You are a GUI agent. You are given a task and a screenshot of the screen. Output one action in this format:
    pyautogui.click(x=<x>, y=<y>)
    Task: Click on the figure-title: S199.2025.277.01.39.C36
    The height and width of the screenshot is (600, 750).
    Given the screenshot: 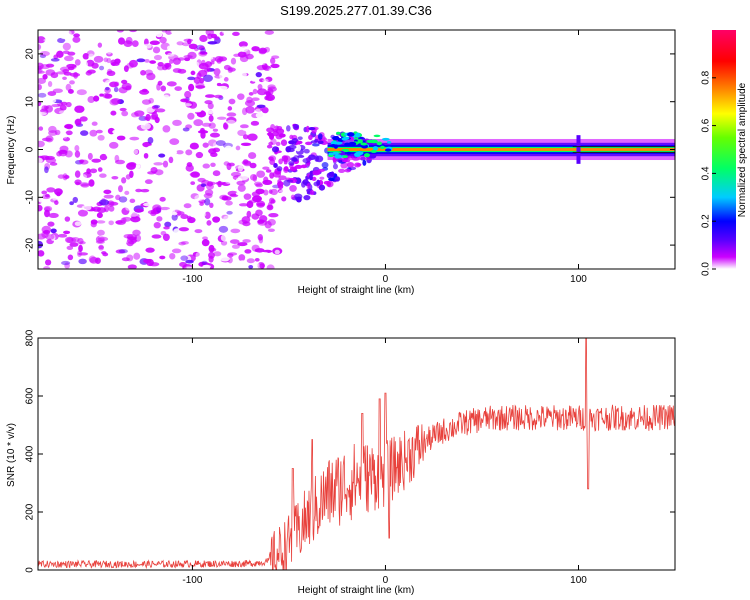 What is the action you would take?
    pyautogui.click(x=356, y=10)
    